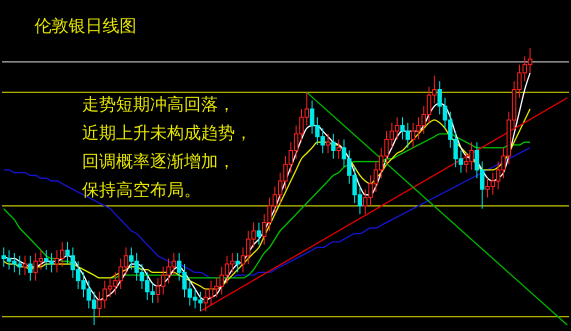 The image size is (571, 331). What do you see at coordinates (158, 105) in the screenshot?
I see `annotation: 走势短期冲高回落，` at bounding box center [158, 105].